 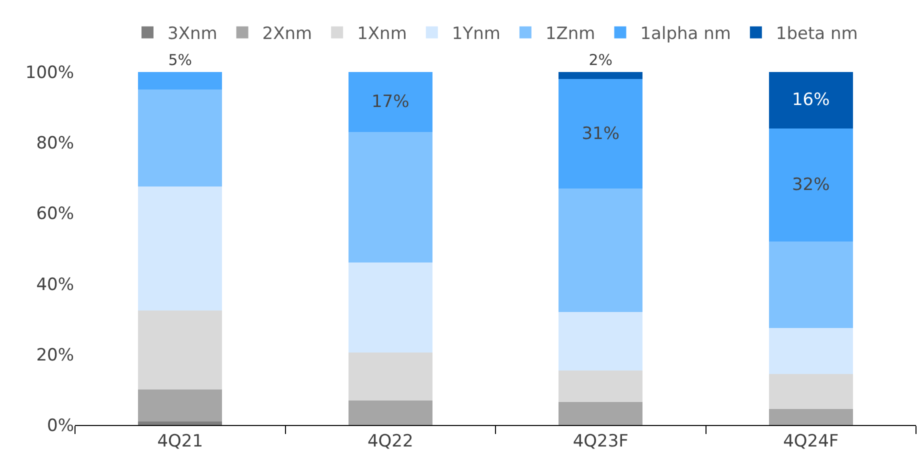 I want to click on x-tick-label: 4Q24F, so click(x=811, y=441).